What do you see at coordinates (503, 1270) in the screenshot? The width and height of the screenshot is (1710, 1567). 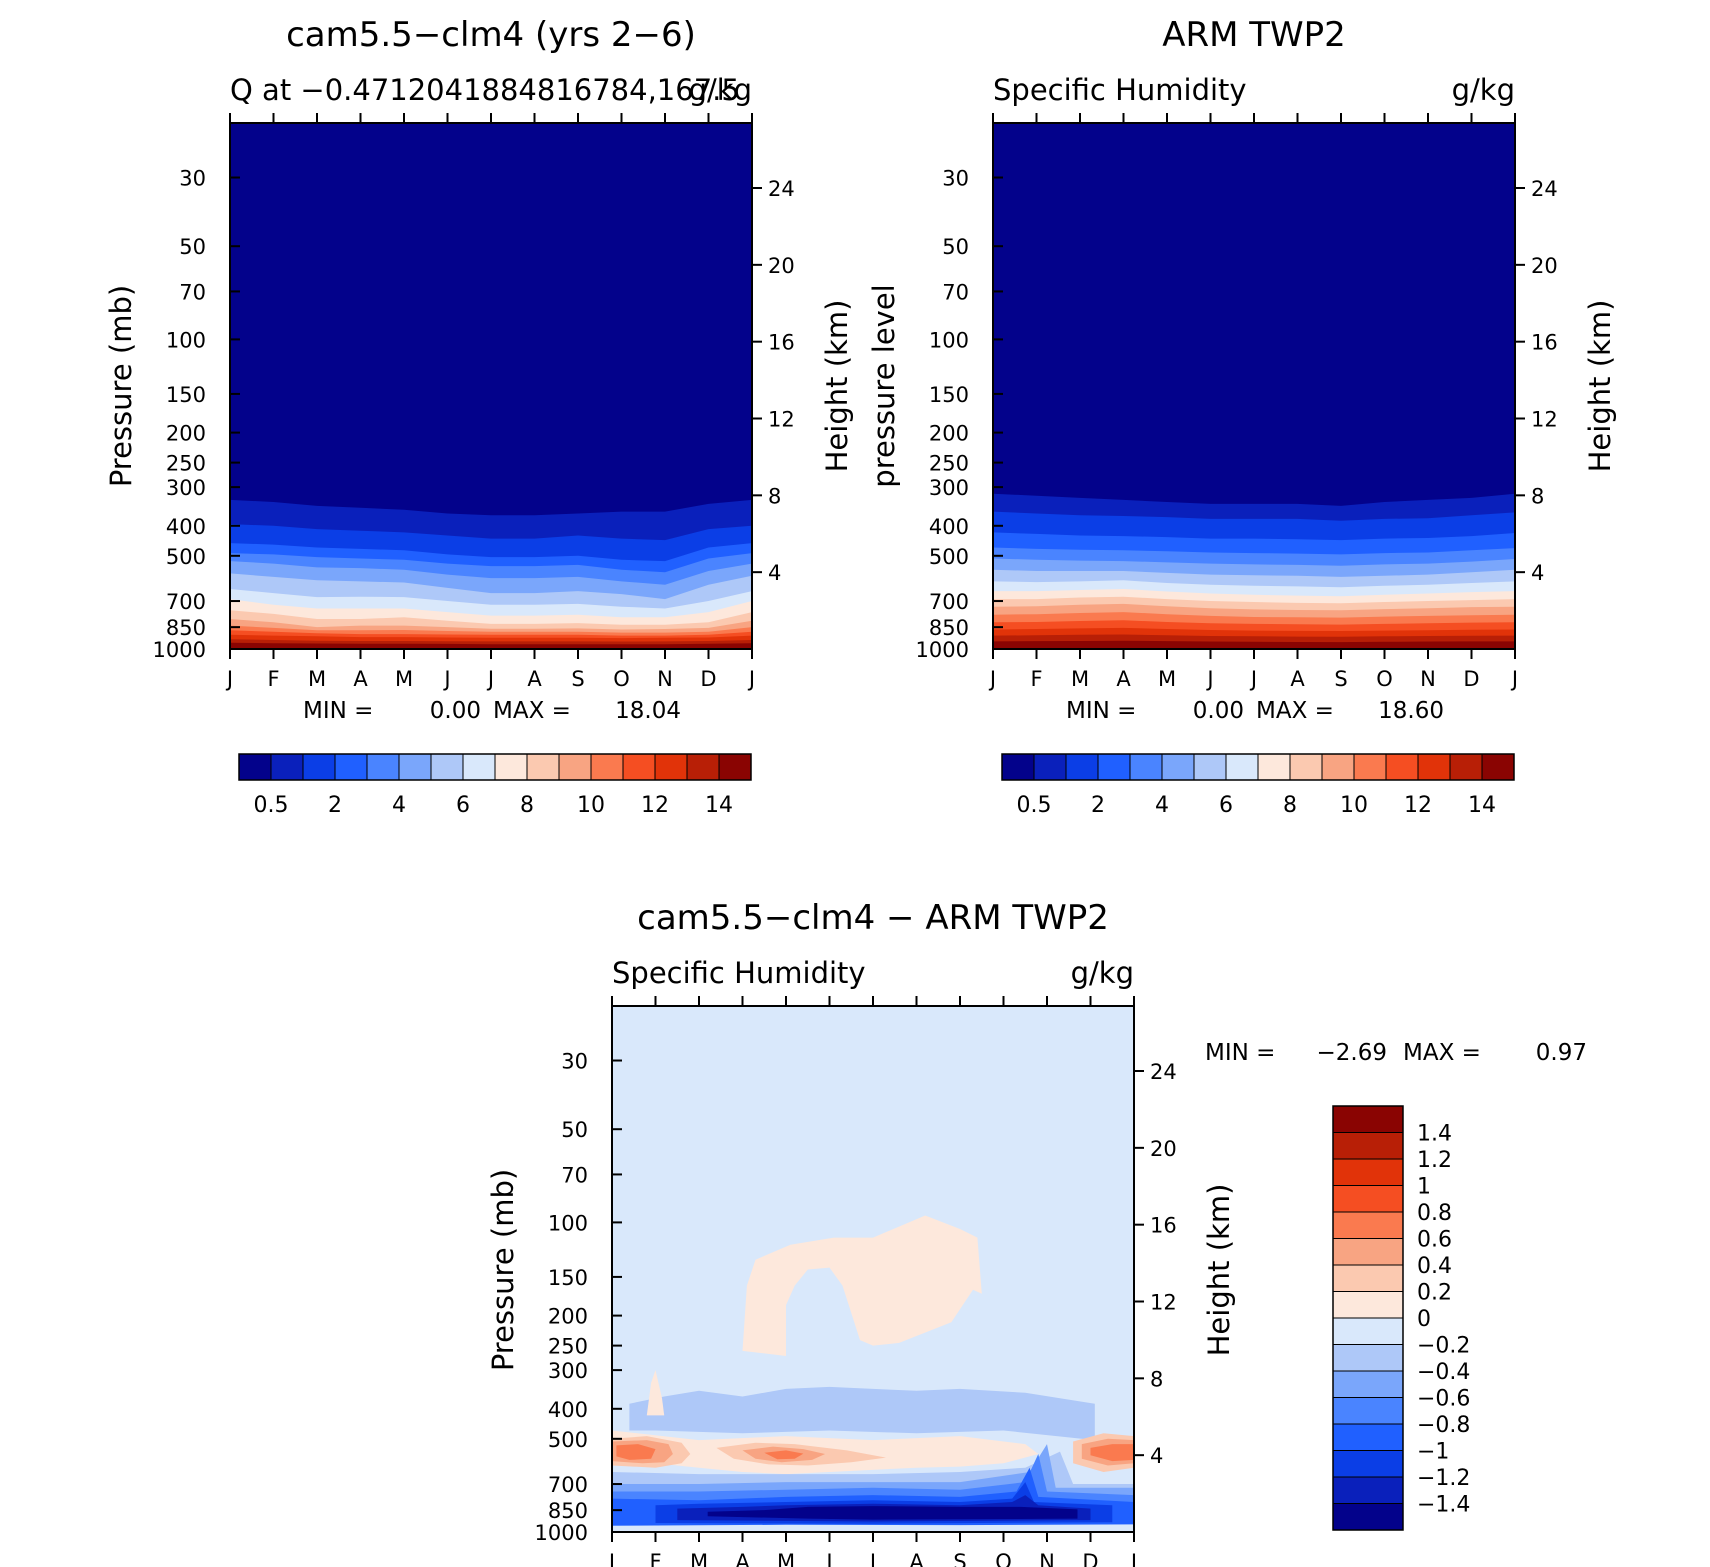 I see `y-axis-label: Pressure (mb)` at bounding box center [503, 1270].